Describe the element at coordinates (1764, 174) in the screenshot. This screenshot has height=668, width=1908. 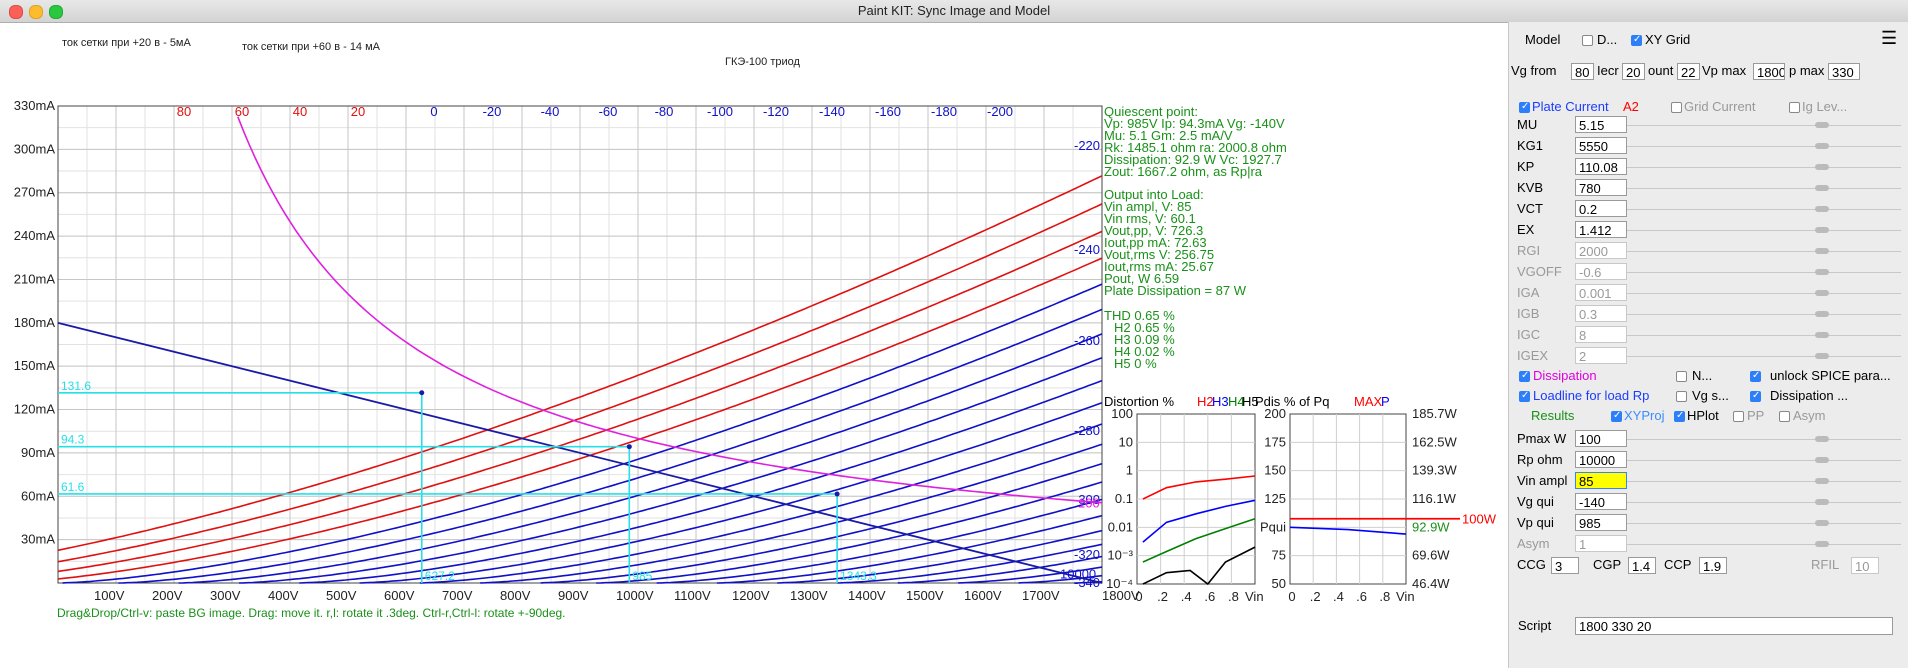
I see `param-slider-kp` at that location.